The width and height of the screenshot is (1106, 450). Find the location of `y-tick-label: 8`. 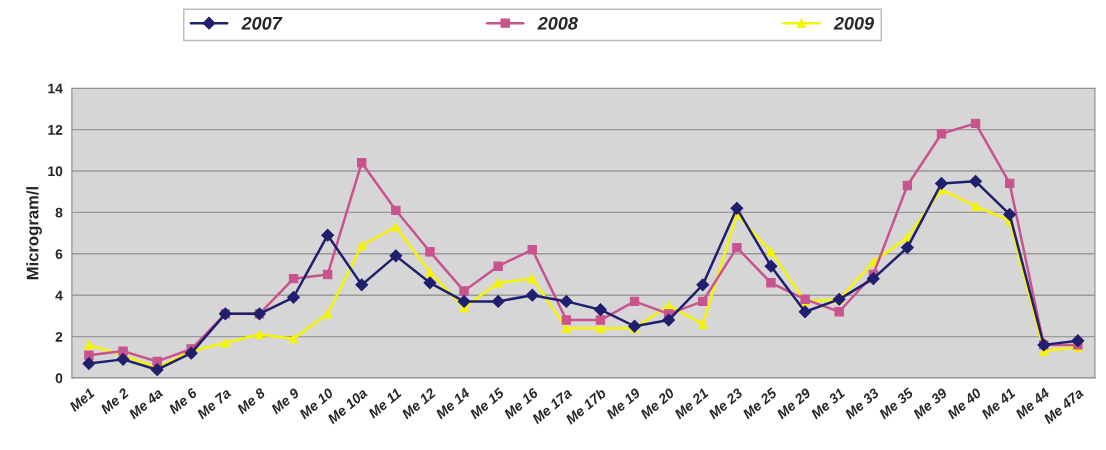

y-tick-label: 8 is located at coordinates (59, 212).